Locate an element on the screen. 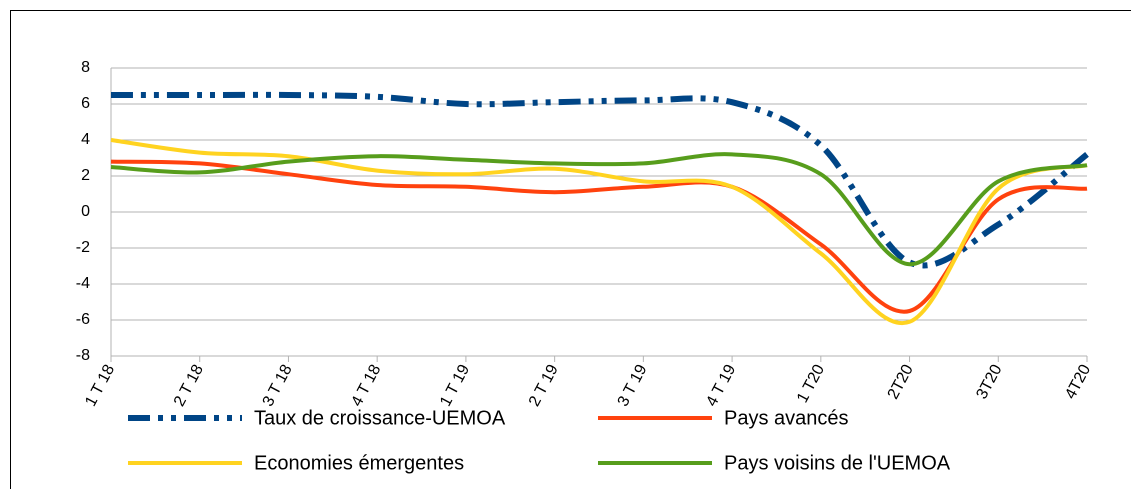 This screenshot has height=489, width=1131. x-tick-label: 1 T 18 is located at coordinates (100, 386).